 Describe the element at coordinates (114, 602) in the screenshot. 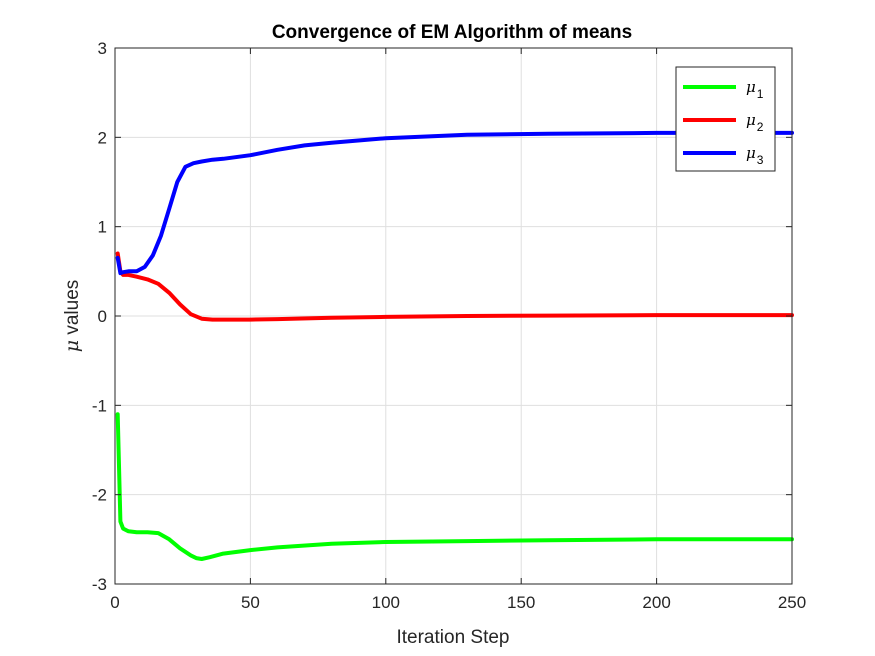

I see `x-tick-label: 0` at that location.